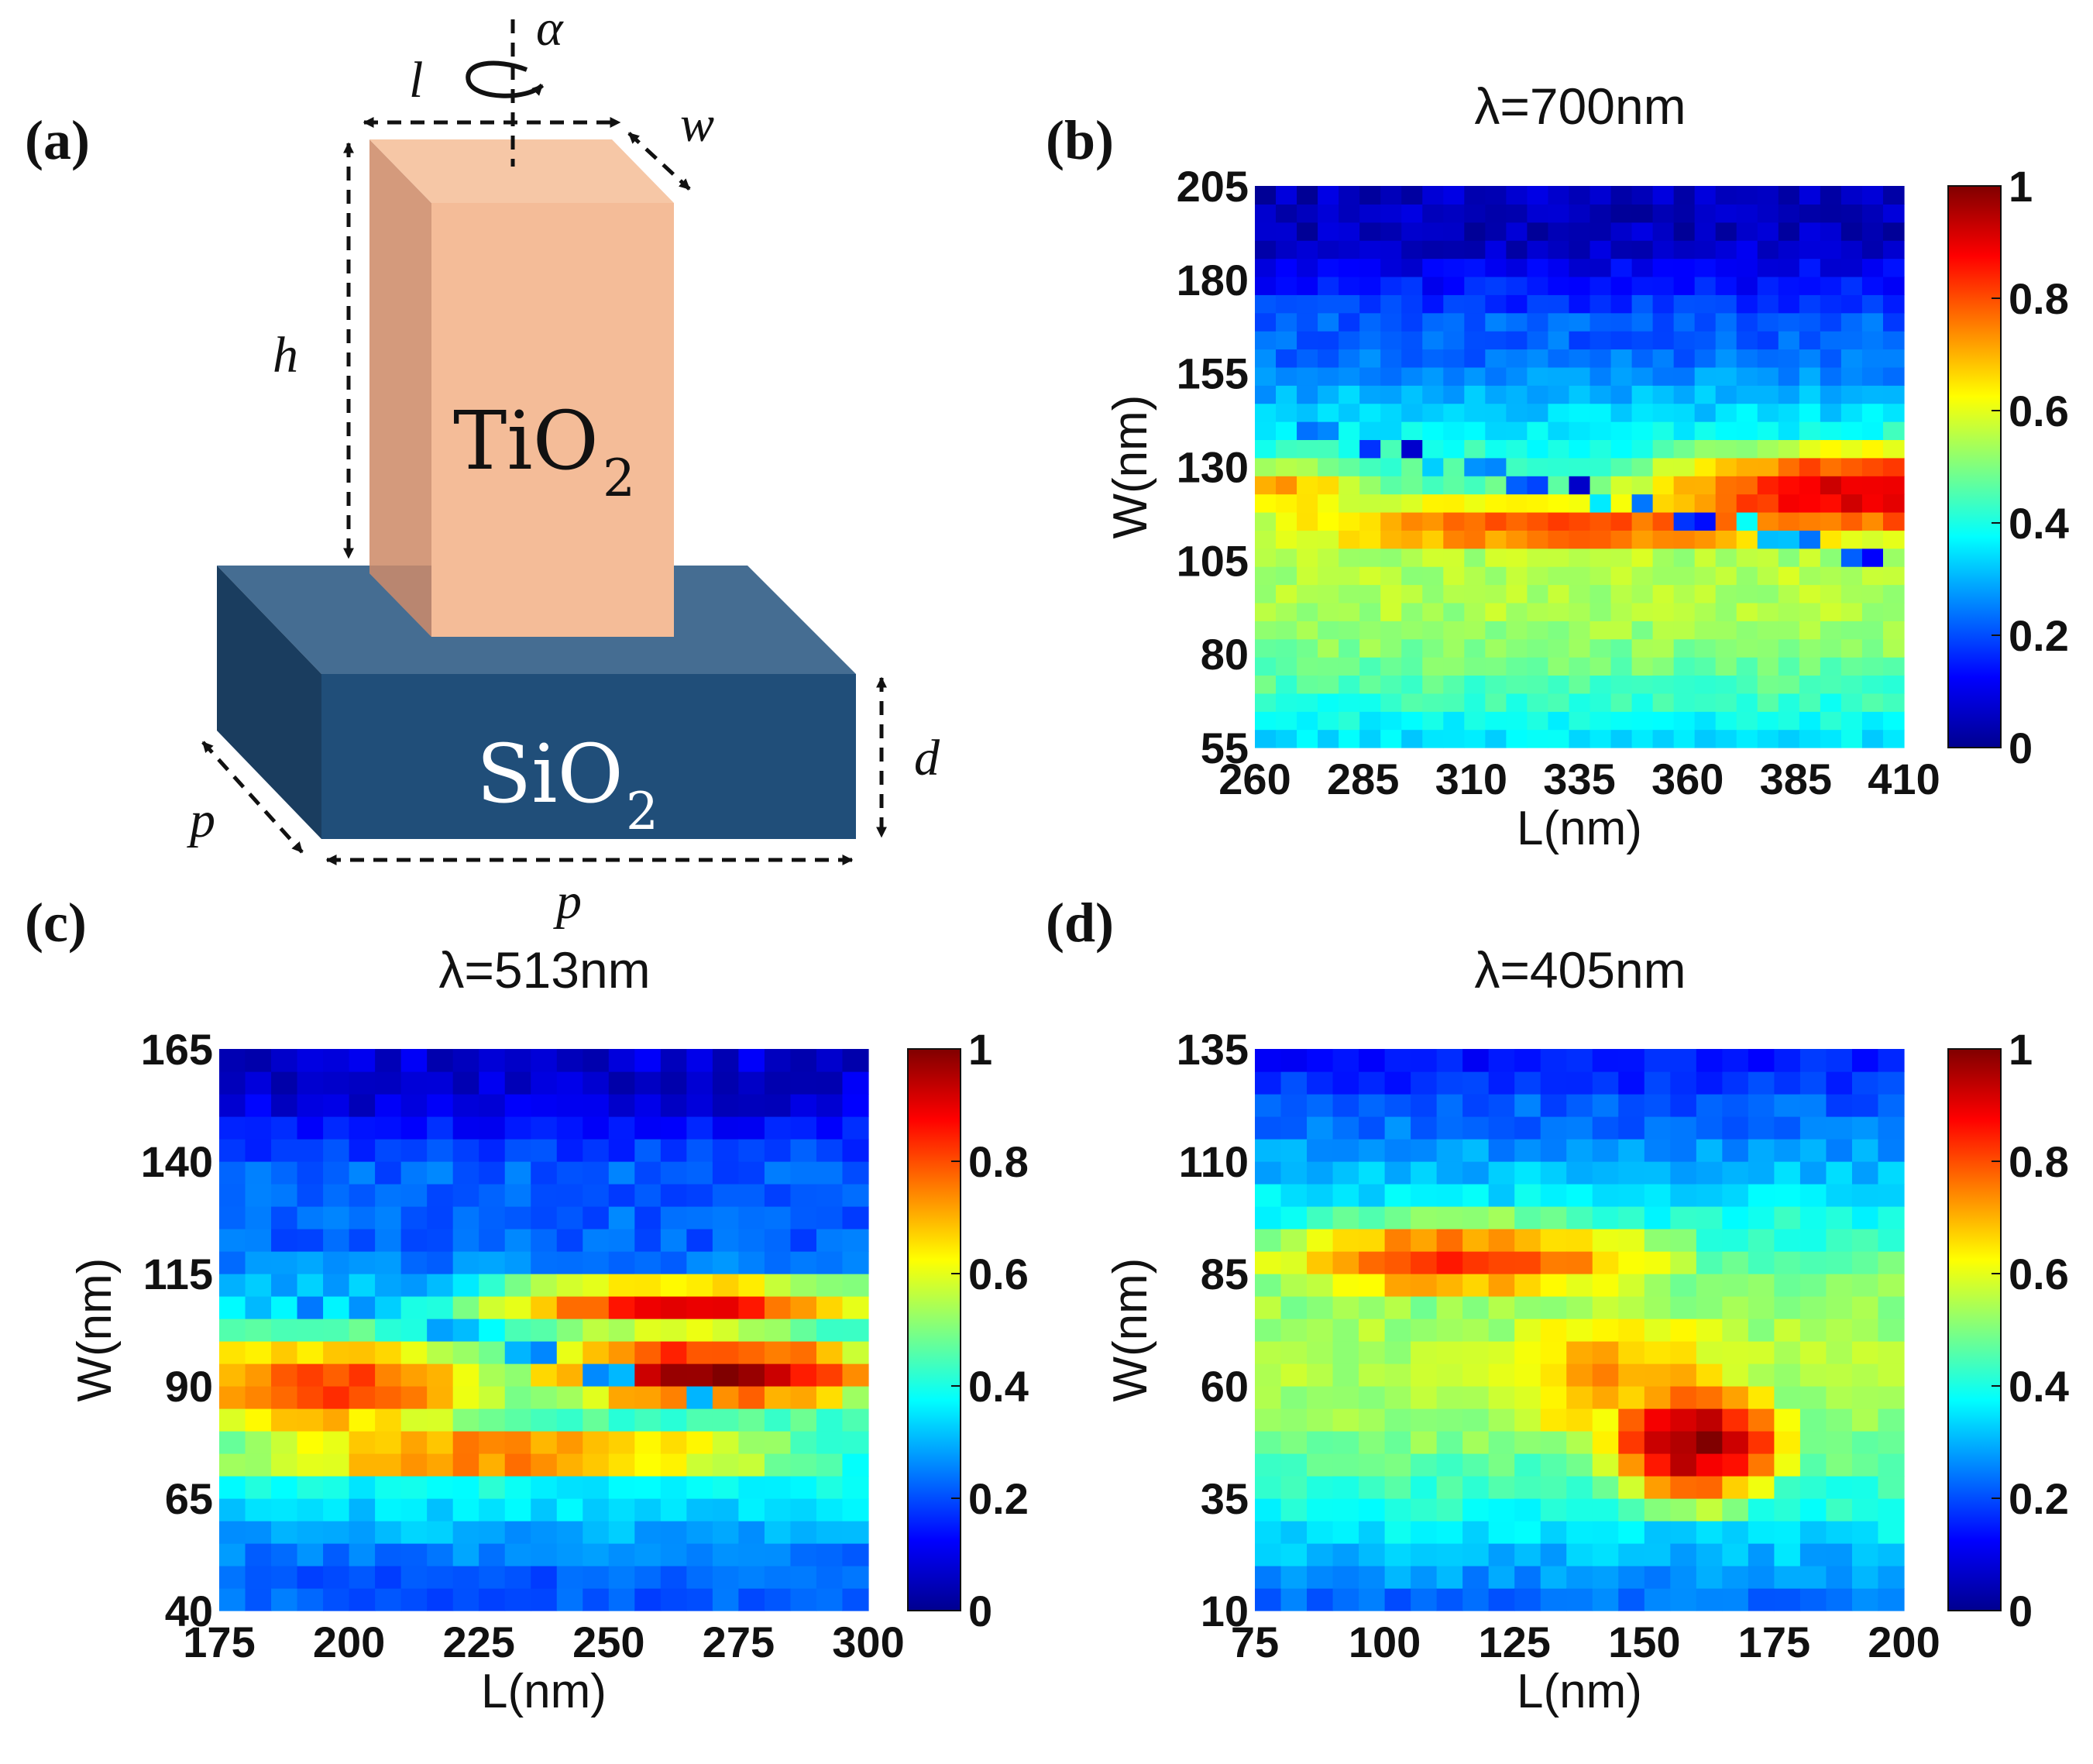 This screenshot has height=1764, width=2093. I want to click on y-tick-b: 130, so click(1213, 467).